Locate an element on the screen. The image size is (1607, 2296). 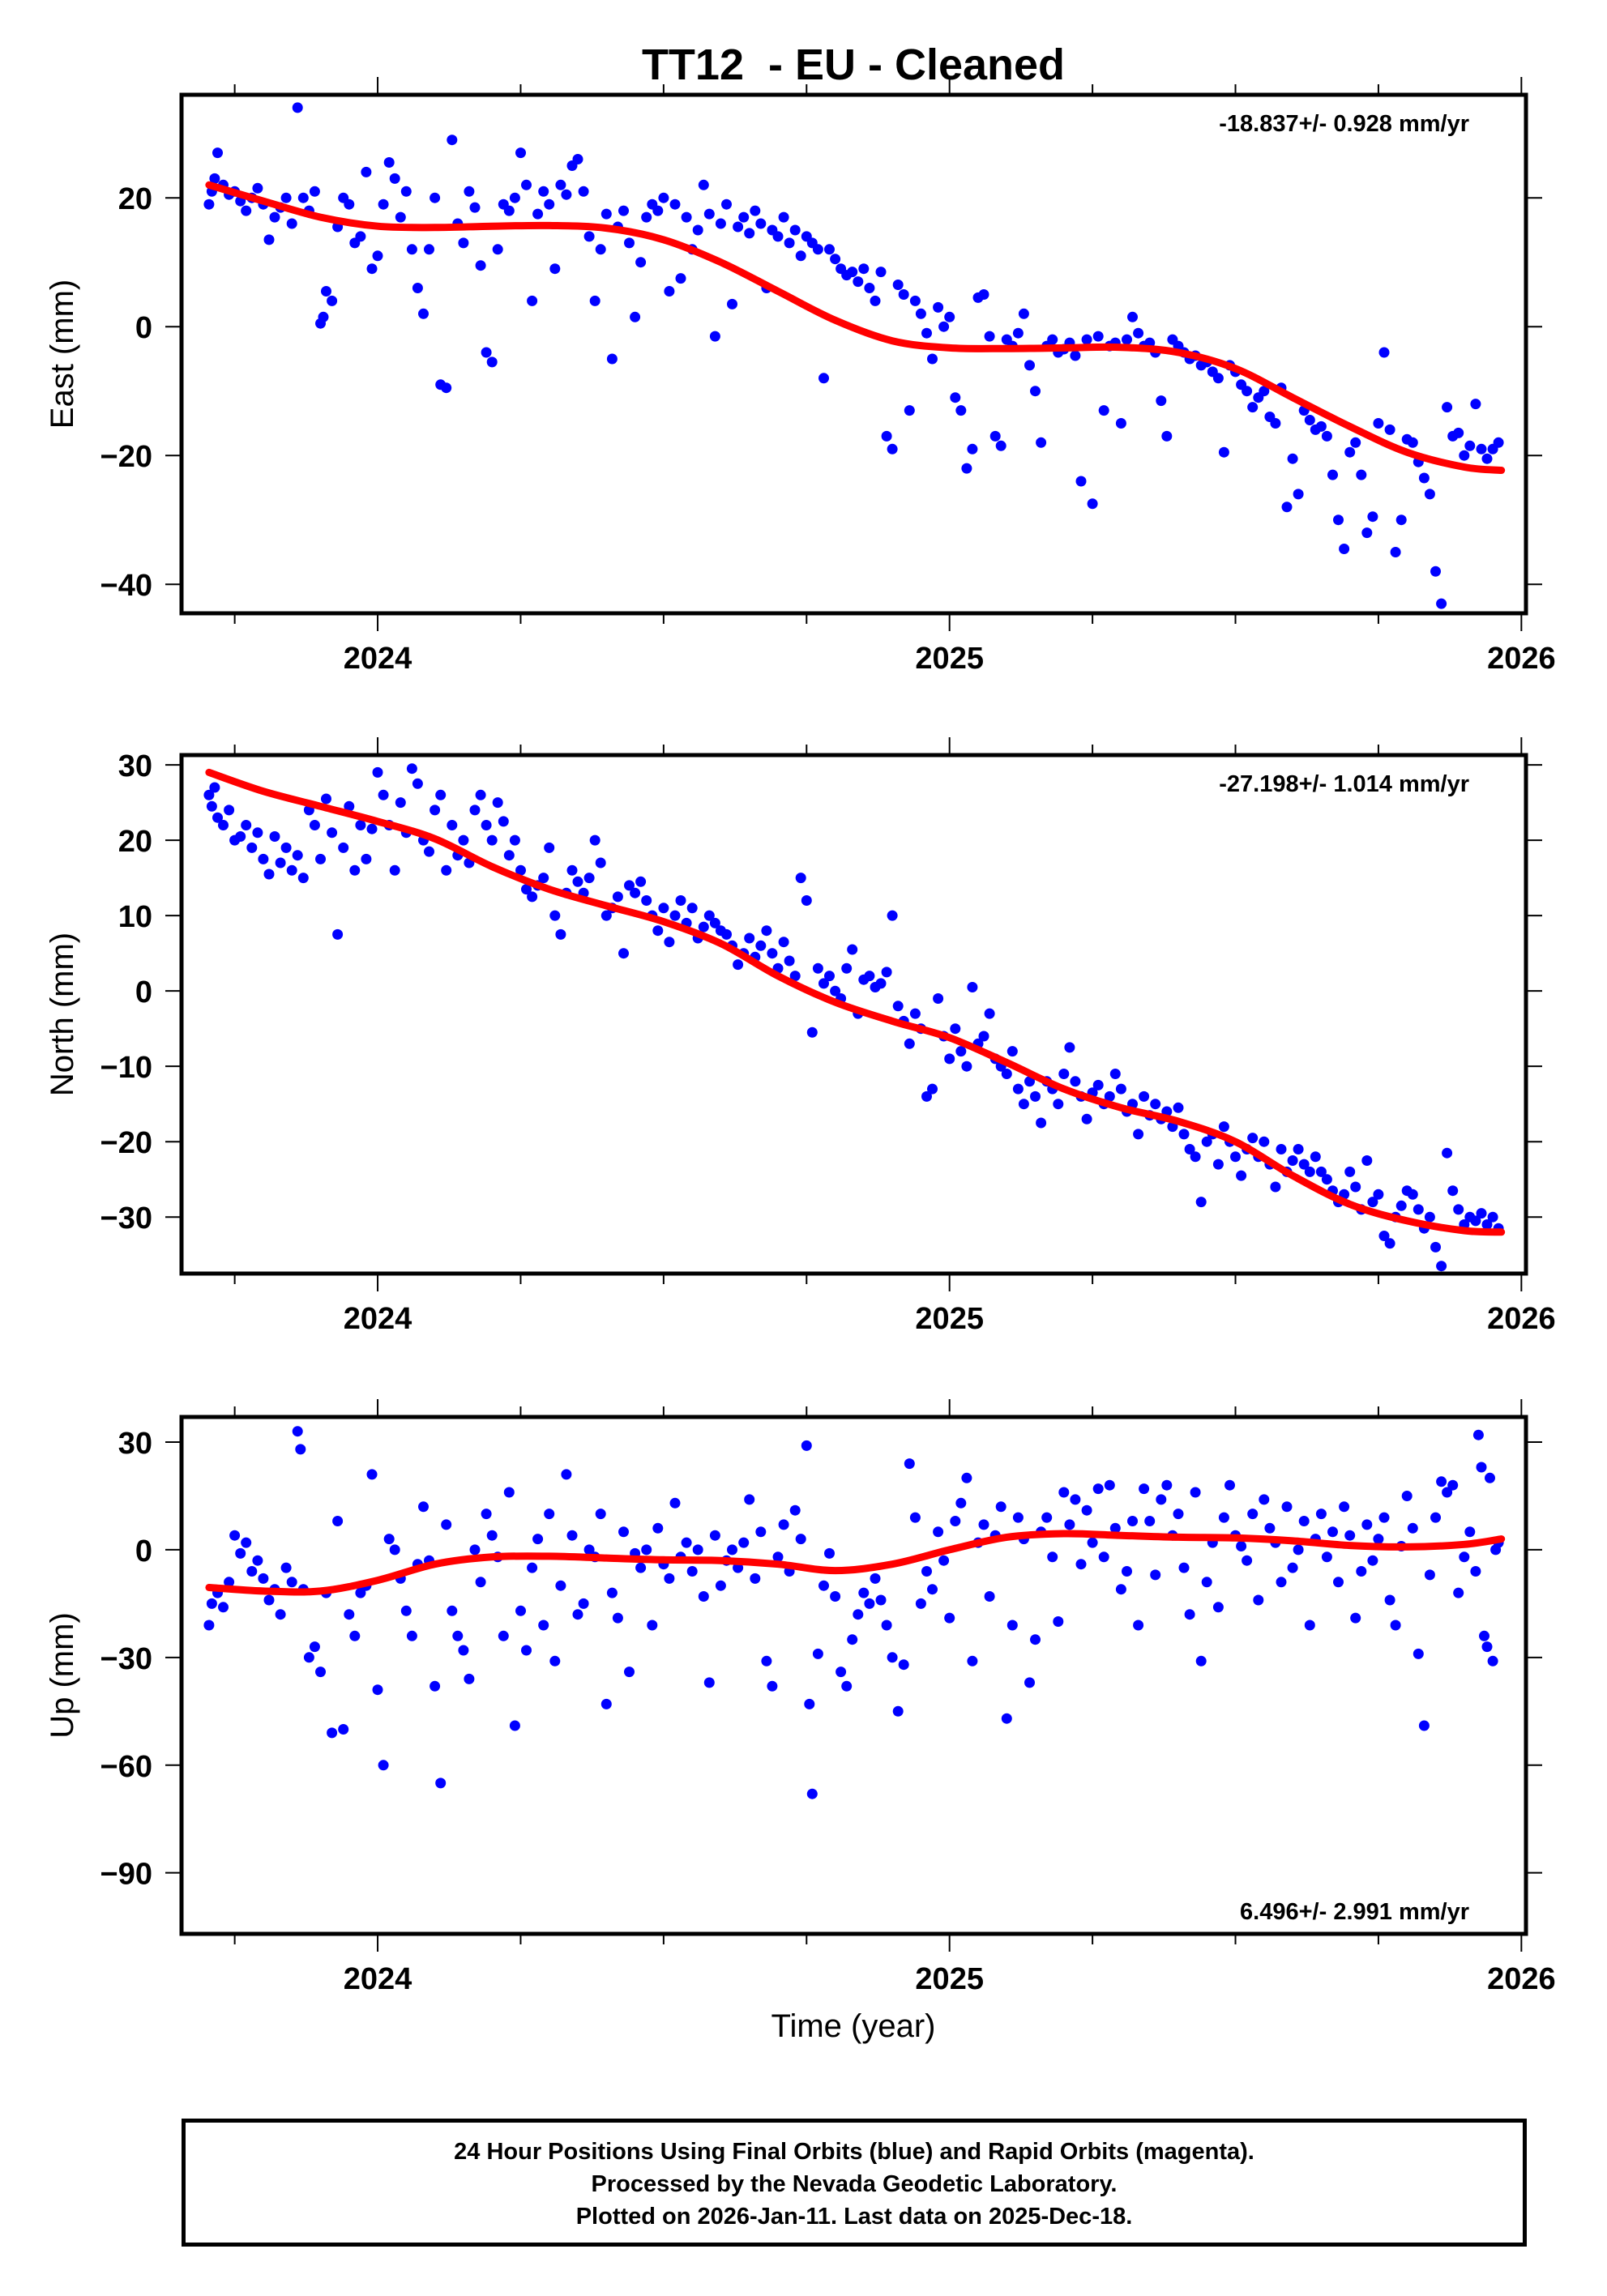
y-axis-label-north: North (mm) is located at coordinates (62, 1014).